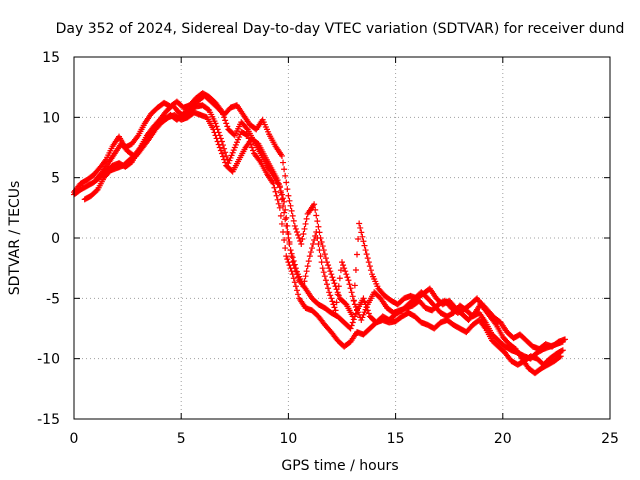 This screenshot has width=640, height=480. What do you see at coordinates (503, 439) in the screenshot?
I see `x-tick-label: 20` at bounding box center [503, 439].